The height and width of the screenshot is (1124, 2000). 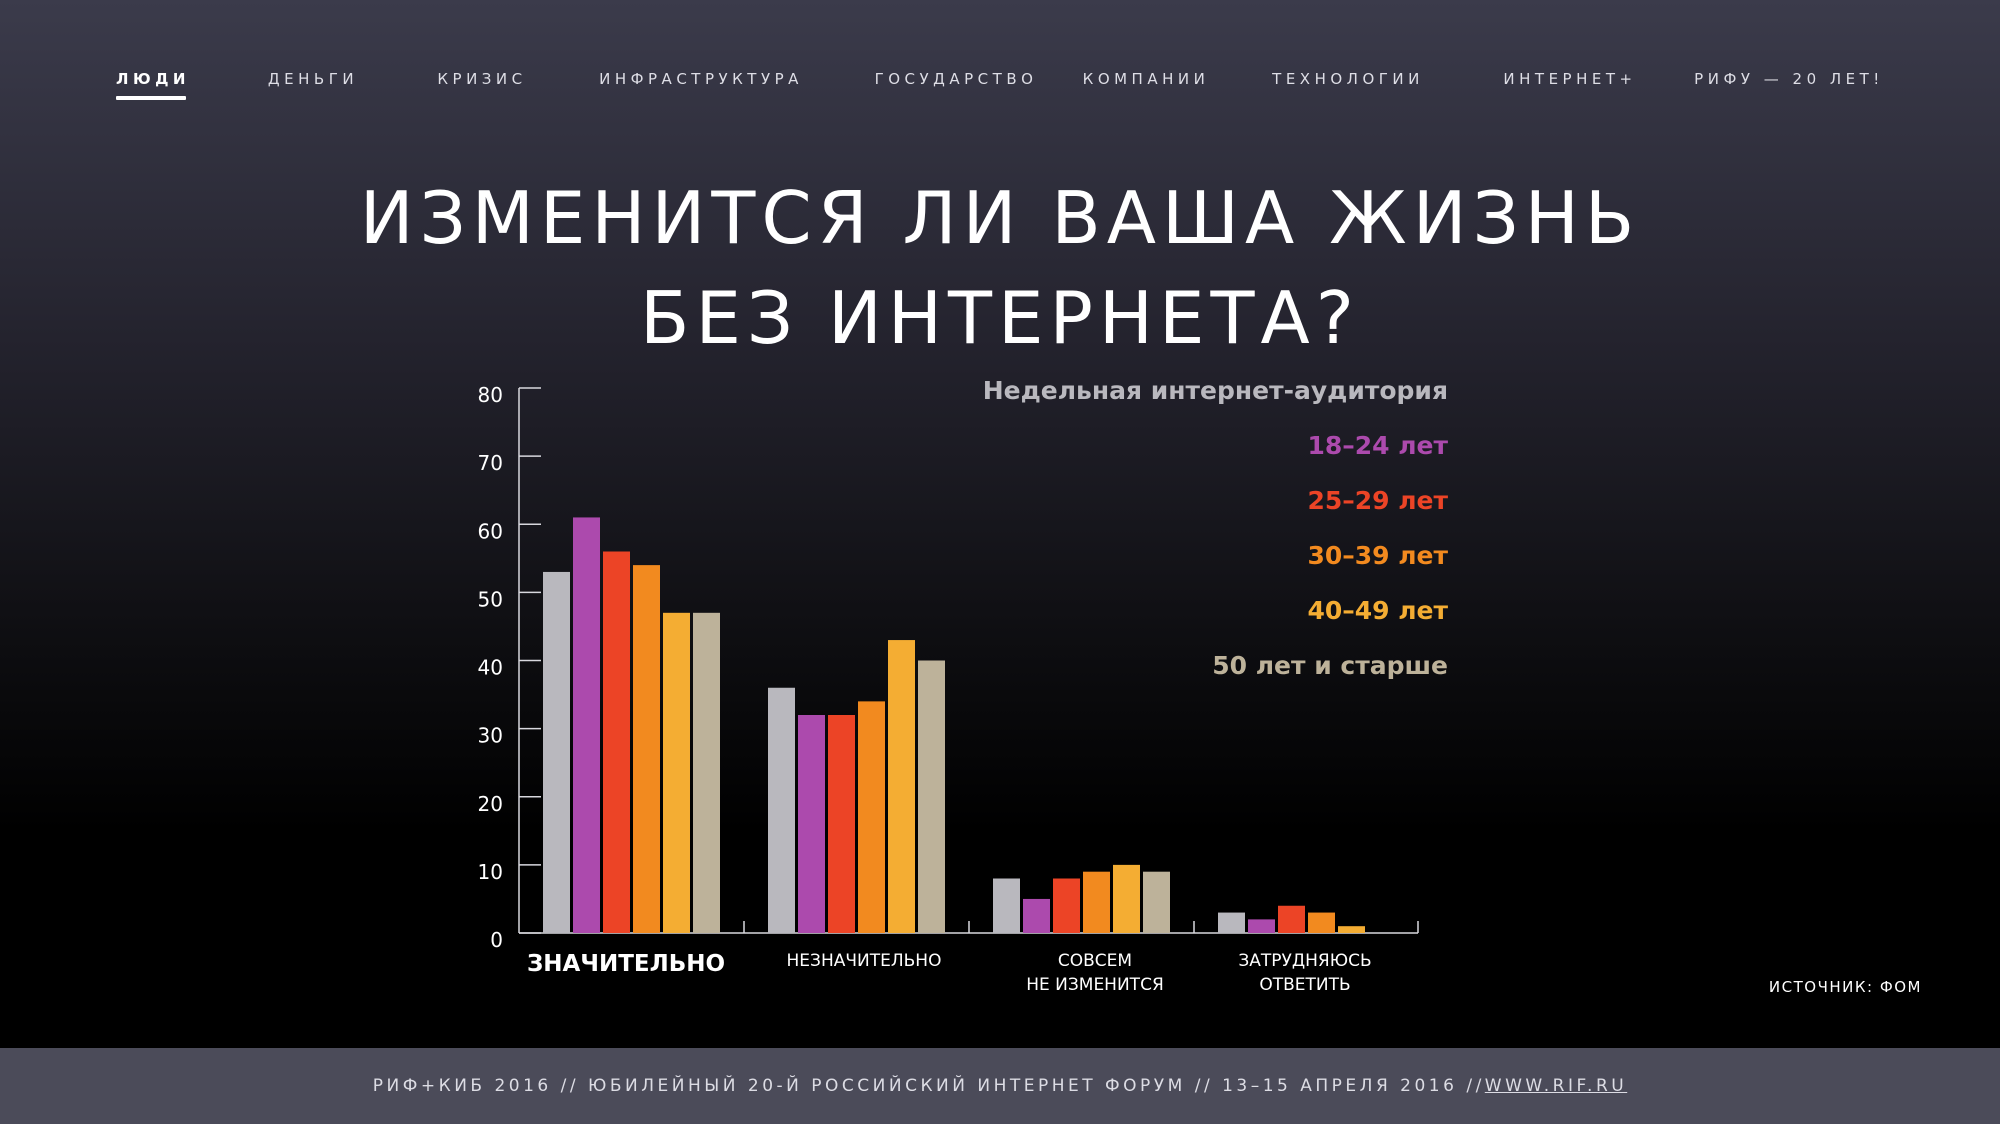 What do you see at coordinates (701, 79) in the screenshot?
I see `nav-item-4: ИНФРАСТРУКТУРА` at bounding box center [701, 79].